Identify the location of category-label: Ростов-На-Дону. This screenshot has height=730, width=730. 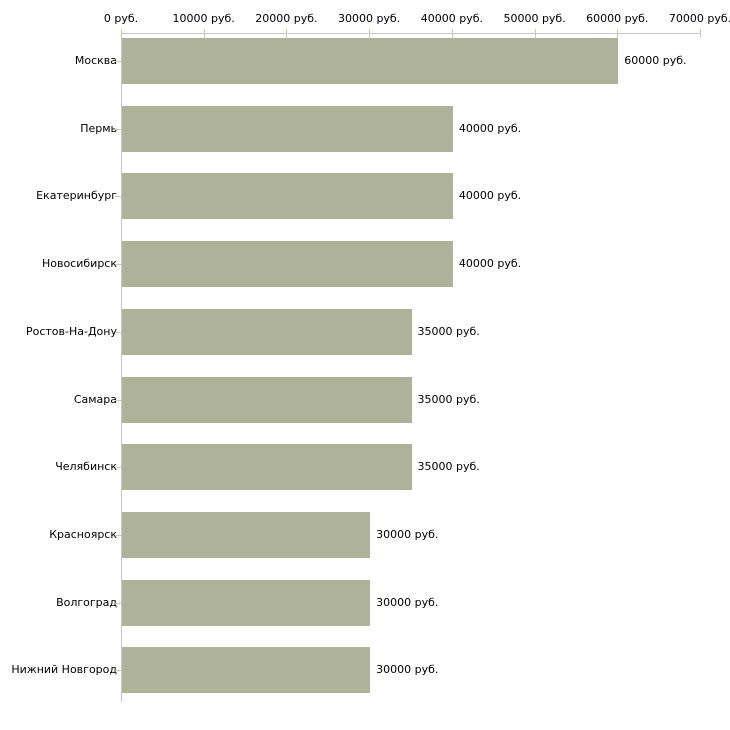
(71, 331).